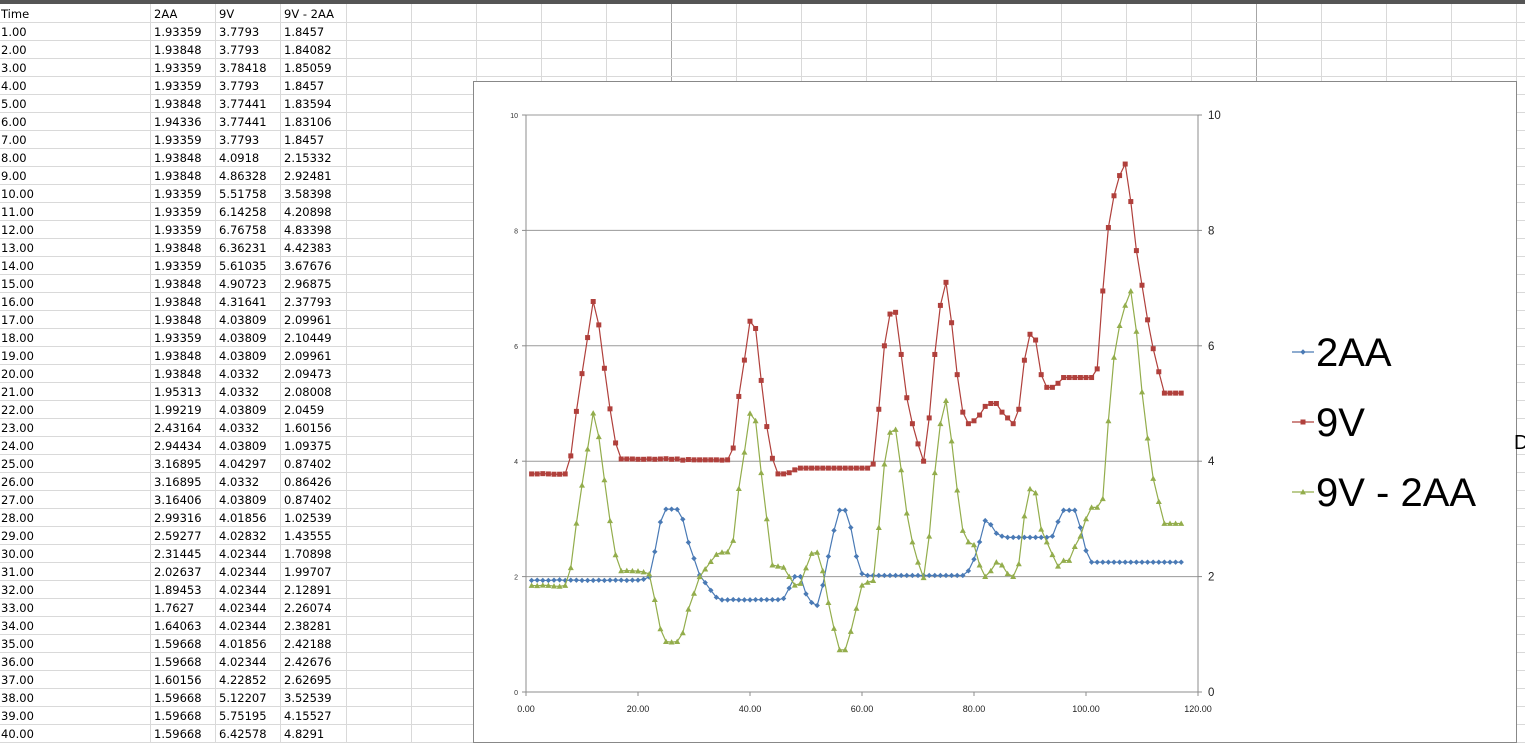 The image size is (1525, 743). I want to click on cell-9v: 4.0918, so click(239, 158).